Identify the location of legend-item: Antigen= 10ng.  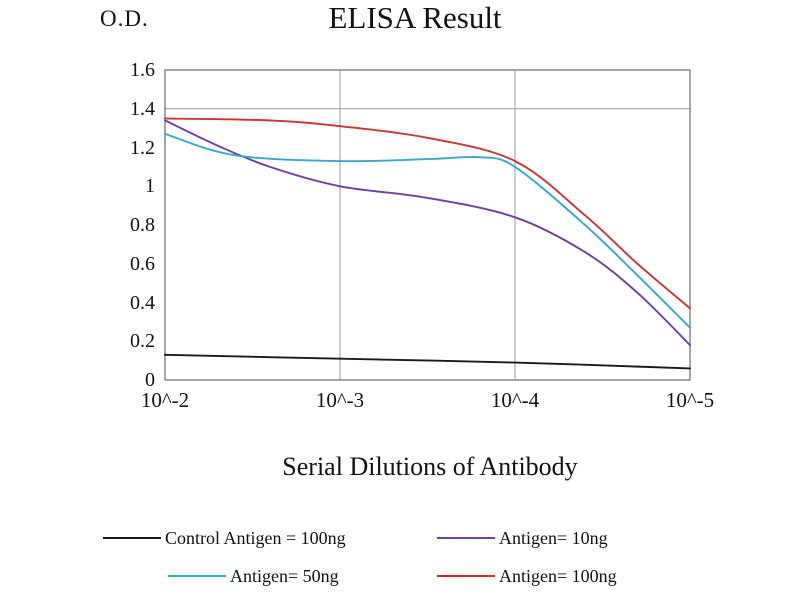
(522, 538).